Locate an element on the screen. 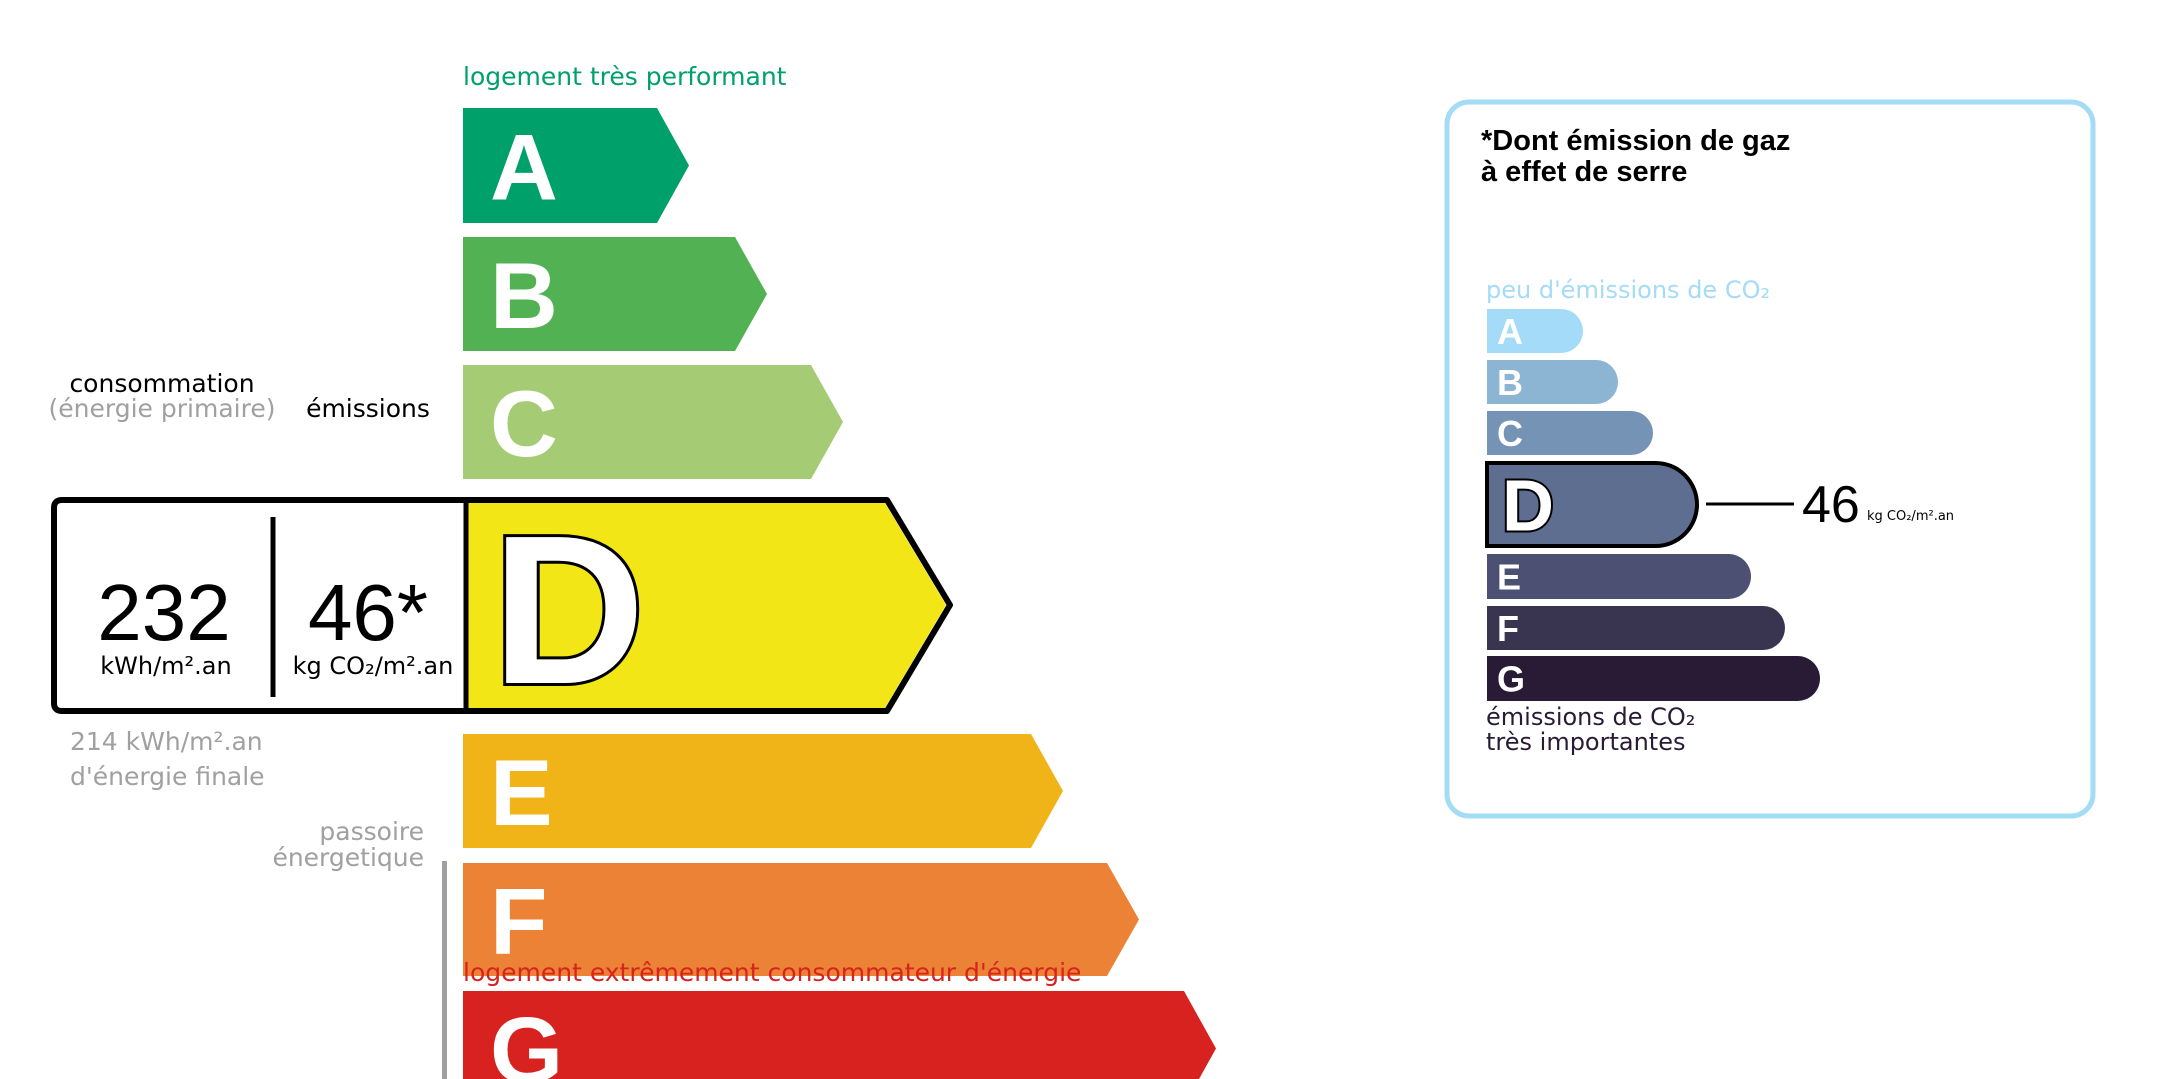 The height and width of the screenshot is (1079, 2169). consumption-header: consommation is located at coordinates (161, 383).